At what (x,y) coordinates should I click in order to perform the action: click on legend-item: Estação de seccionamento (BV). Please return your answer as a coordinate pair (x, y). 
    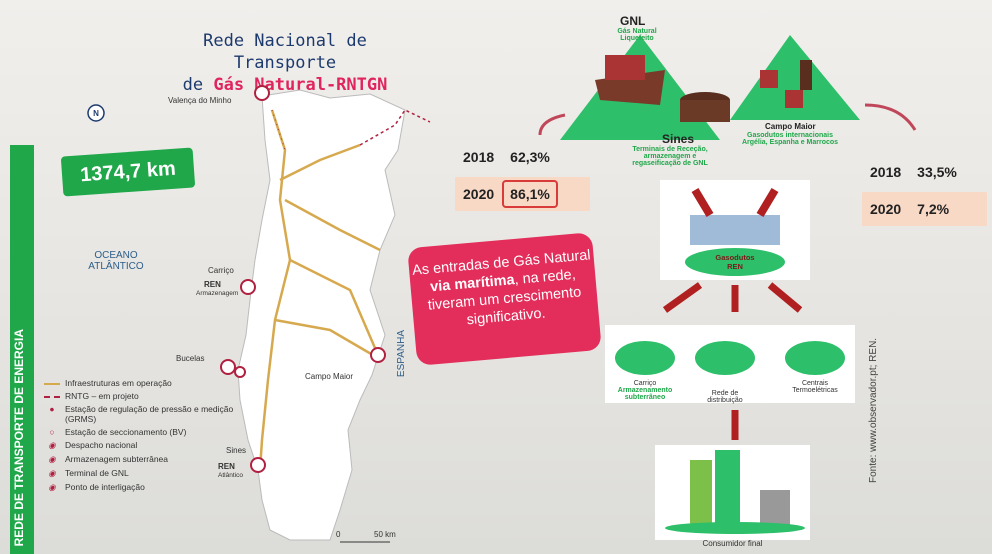
    Looking at the image, I should click on (126, 432).